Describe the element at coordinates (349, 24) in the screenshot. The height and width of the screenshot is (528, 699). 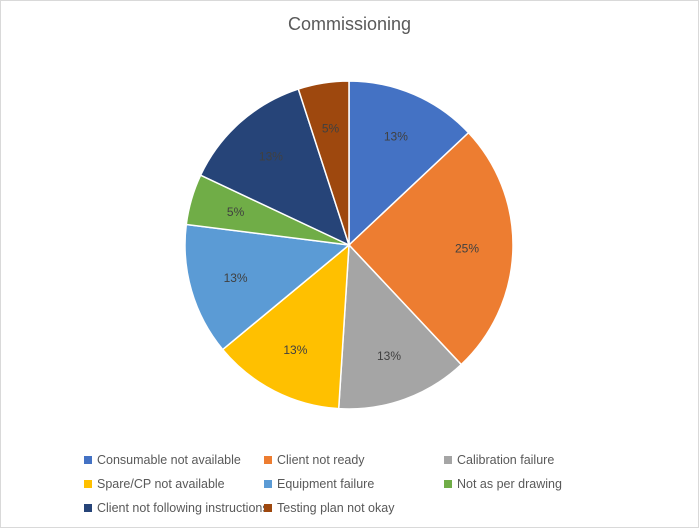
I see `chart-title: Commissioning` at that location.